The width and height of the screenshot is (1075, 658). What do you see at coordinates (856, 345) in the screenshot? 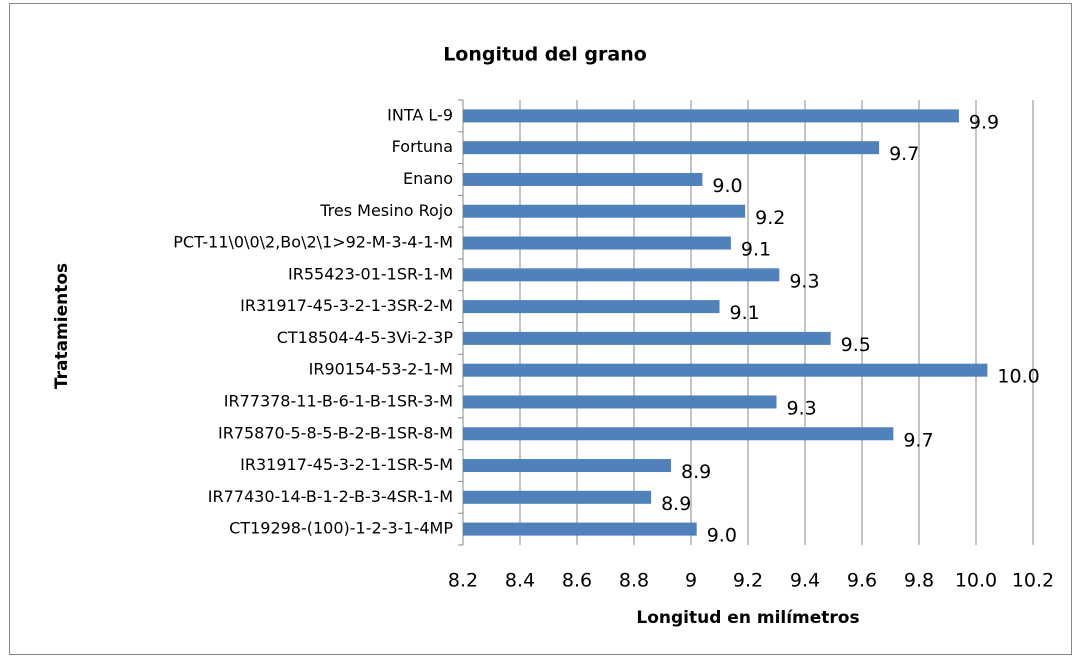
I see `data-label: 9.5` at bounding box center [856, 345].